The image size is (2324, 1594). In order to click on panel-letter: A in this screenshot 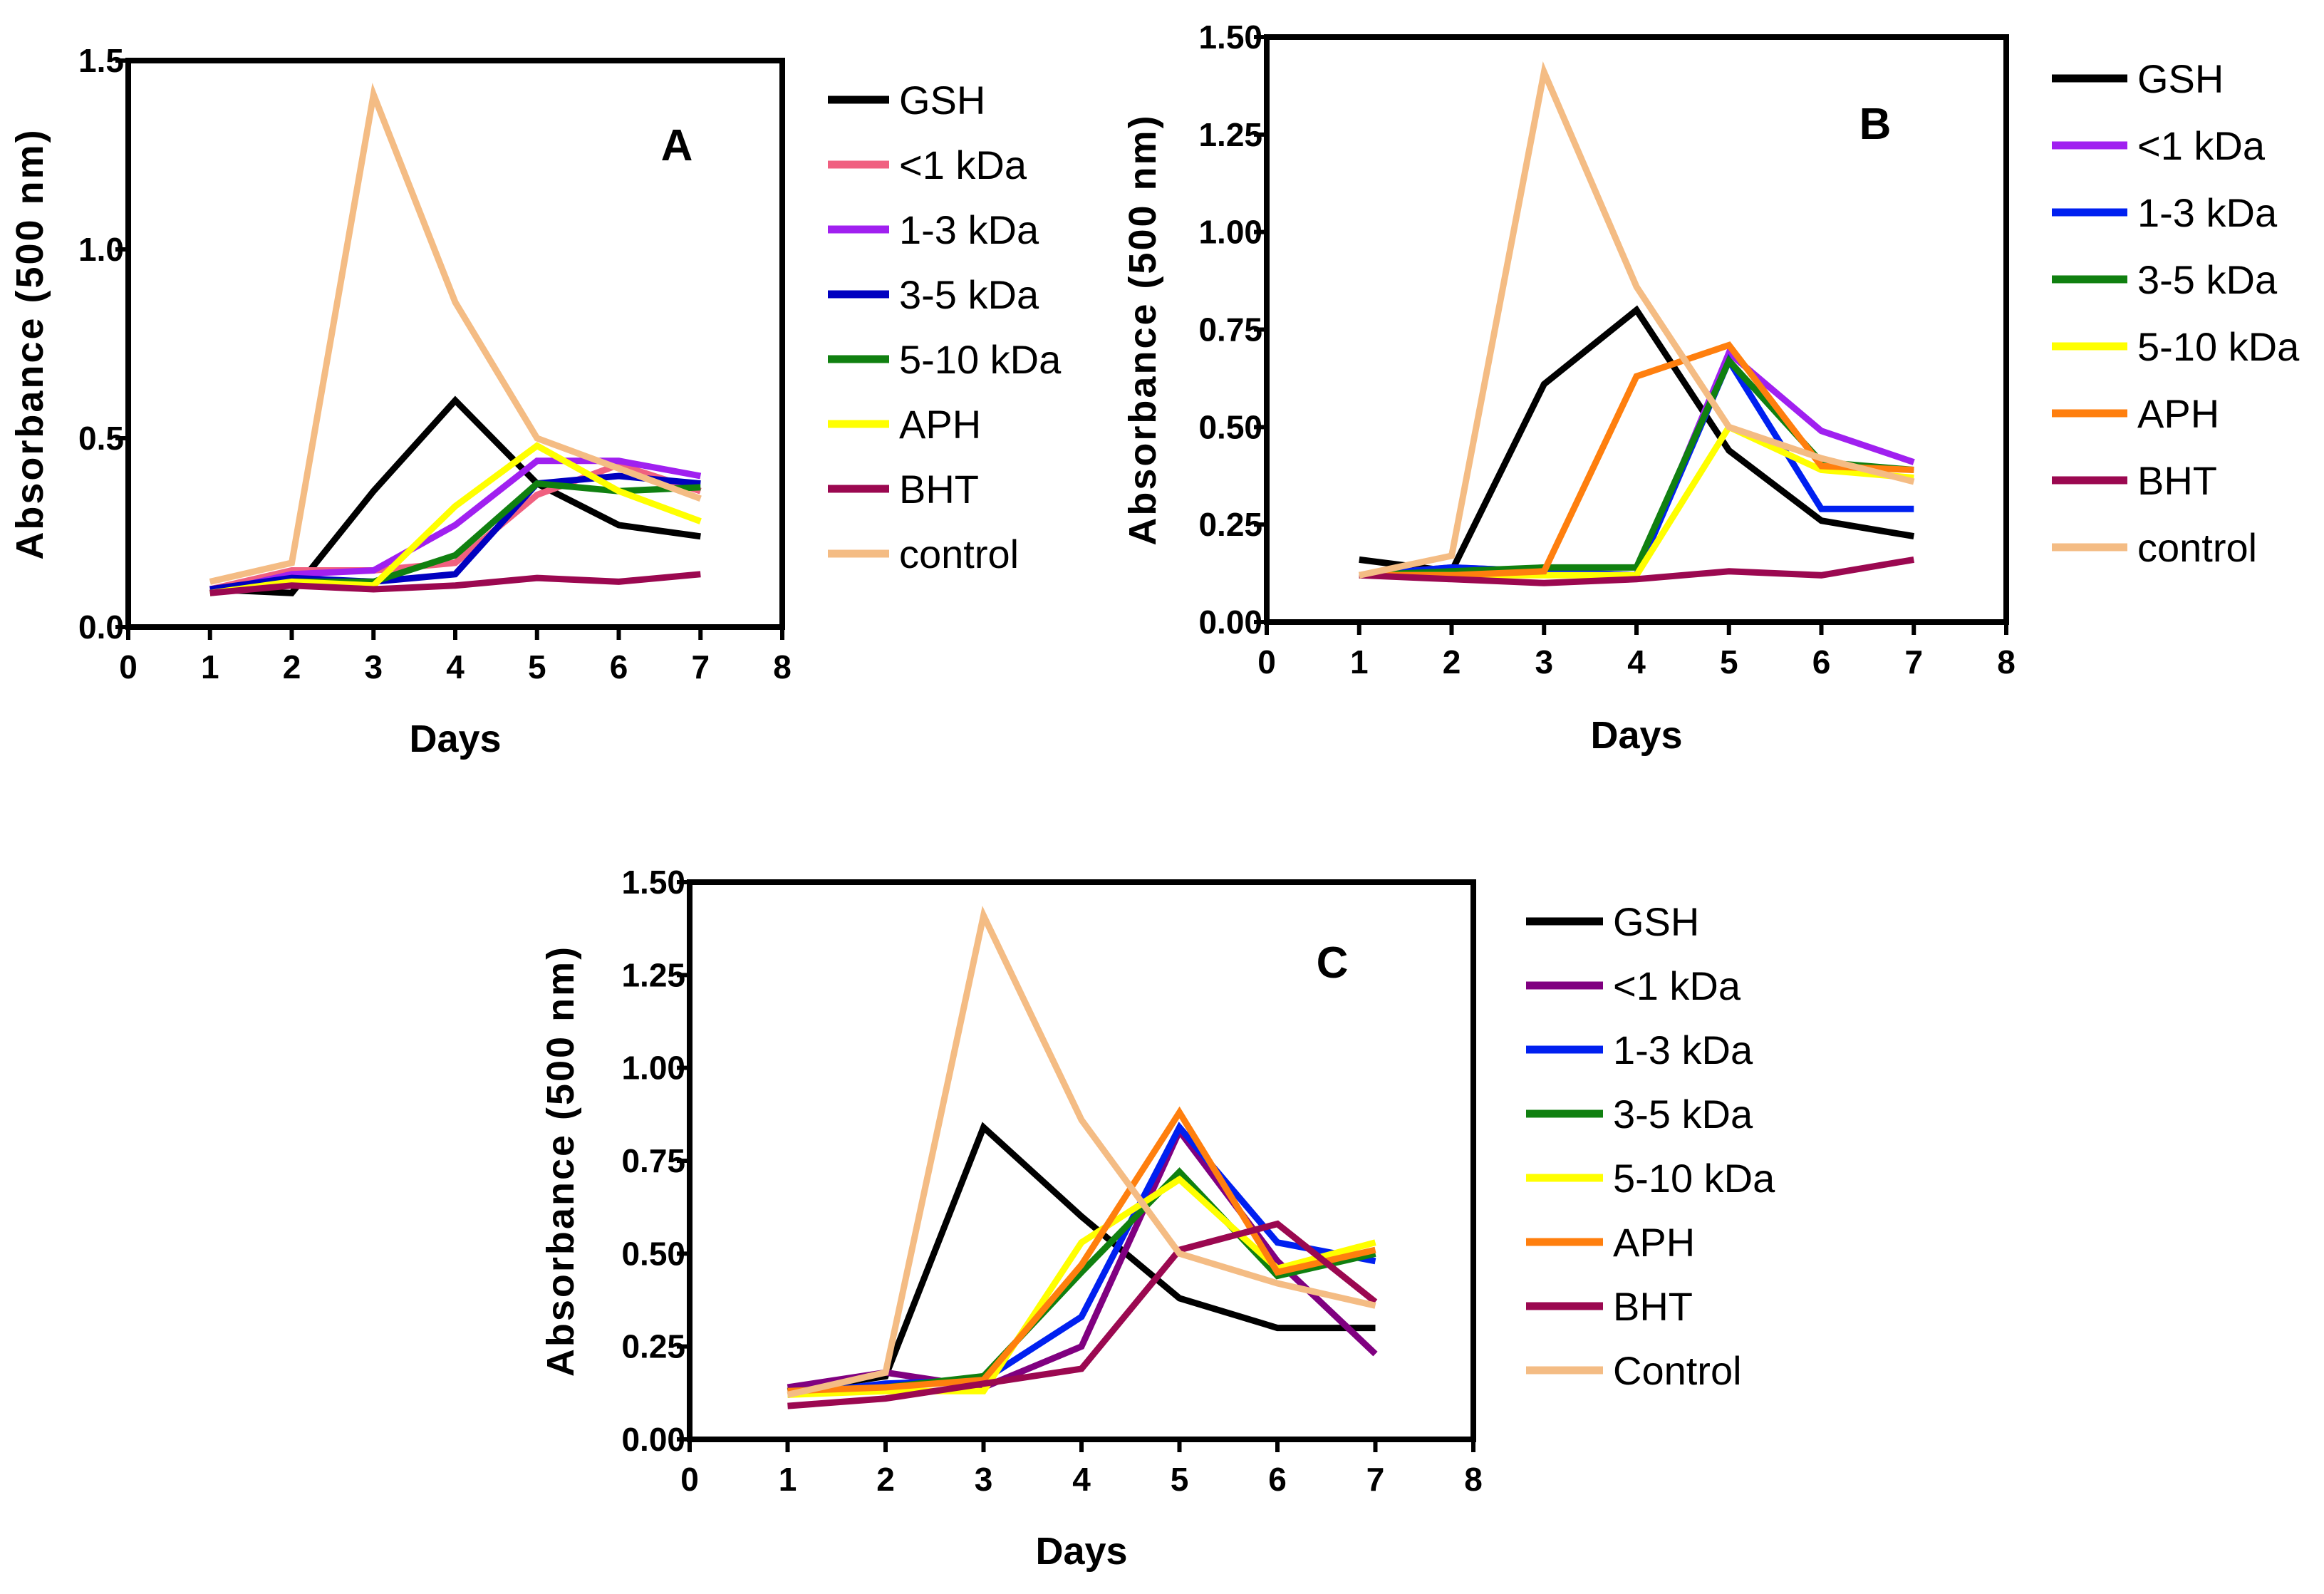, I will do `click(677, 145)`.